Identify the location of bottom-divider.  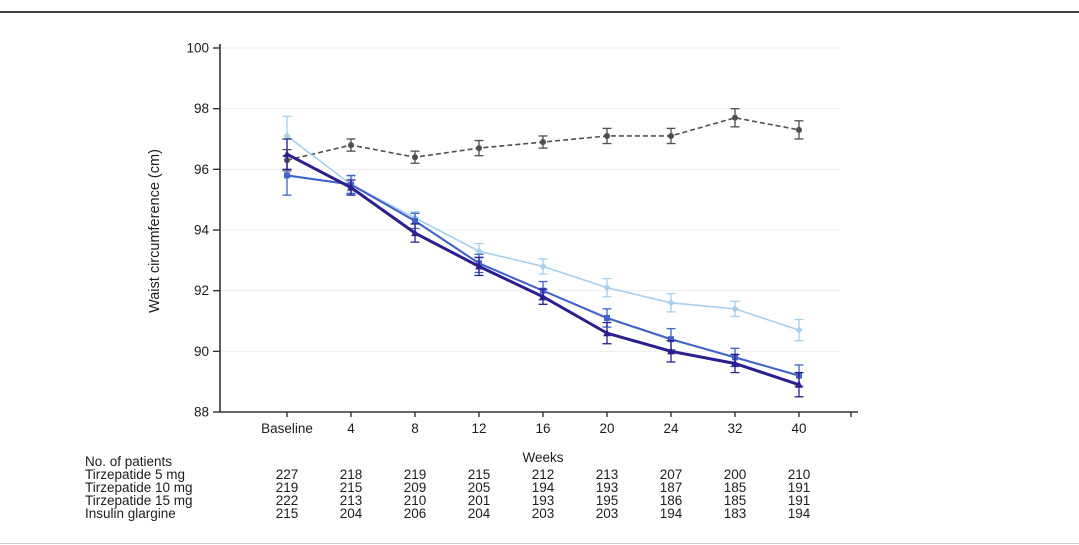
(539, 543).